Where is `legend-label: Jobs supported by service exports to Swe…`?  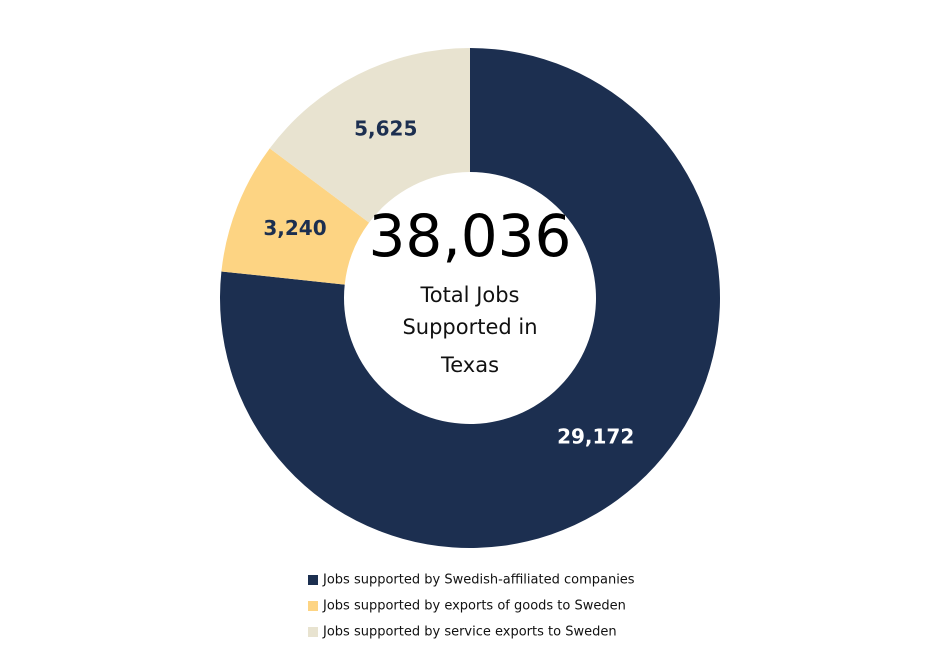
legend-label: Jobs supported by service exports to Swe… is located at coordinates (469, 632).